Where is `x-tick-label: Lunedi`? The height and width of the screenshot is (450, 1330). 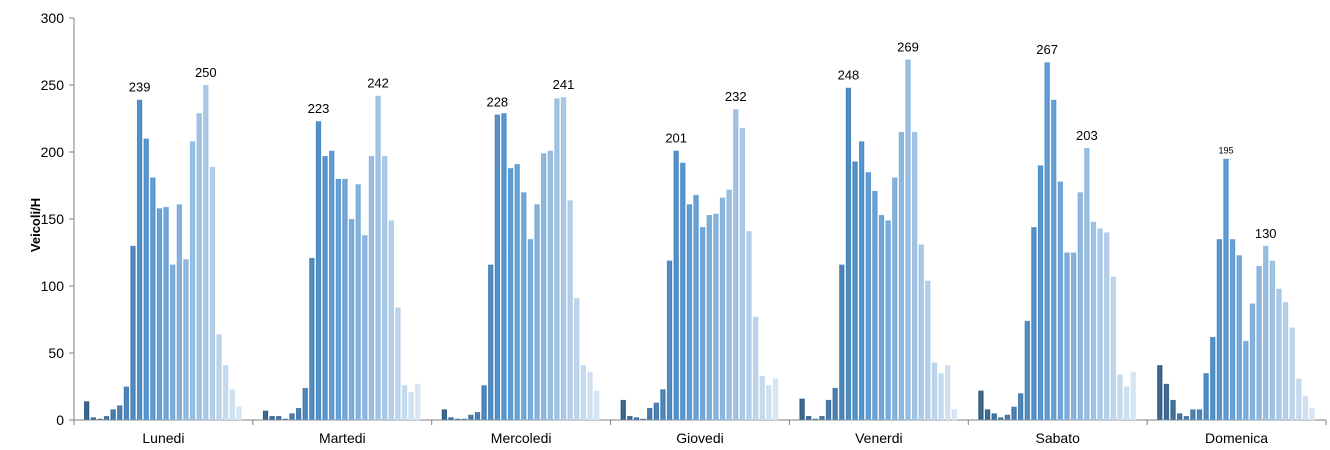 x-tick-label: Lunedi is located at coordinates (163, 438).